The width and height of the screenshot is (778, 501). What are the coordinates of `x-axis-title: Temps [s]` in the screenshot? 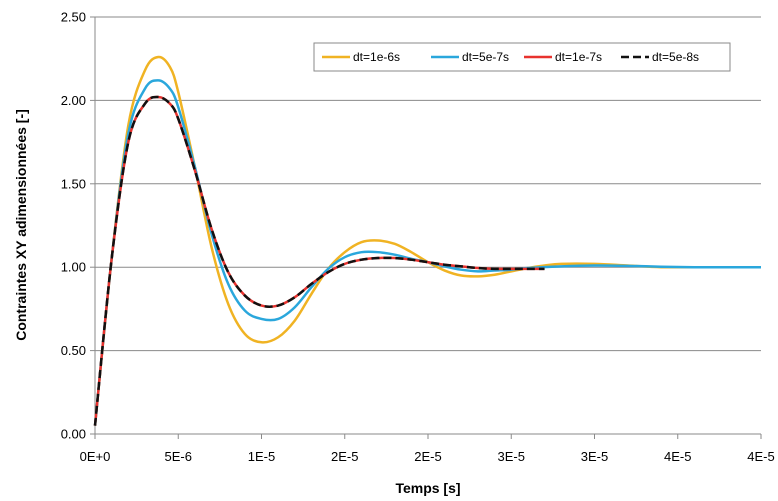 It's located at (427, 488).